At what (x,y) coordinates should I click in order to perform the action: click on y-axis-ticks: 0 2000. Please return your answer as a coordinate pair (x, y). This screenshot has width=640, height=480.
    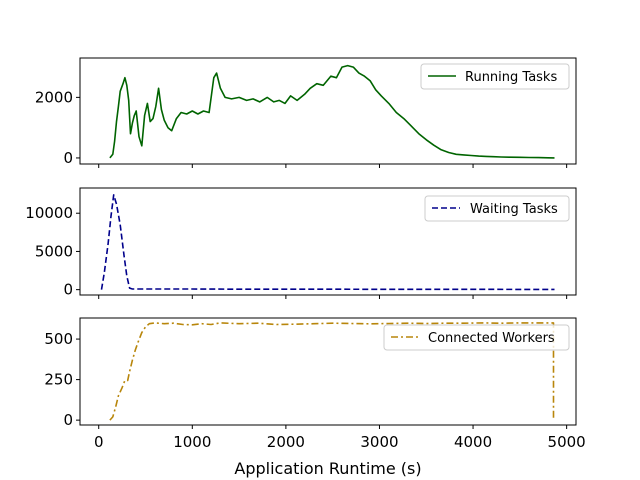
    Looking at the image, I should click on (57, 127).